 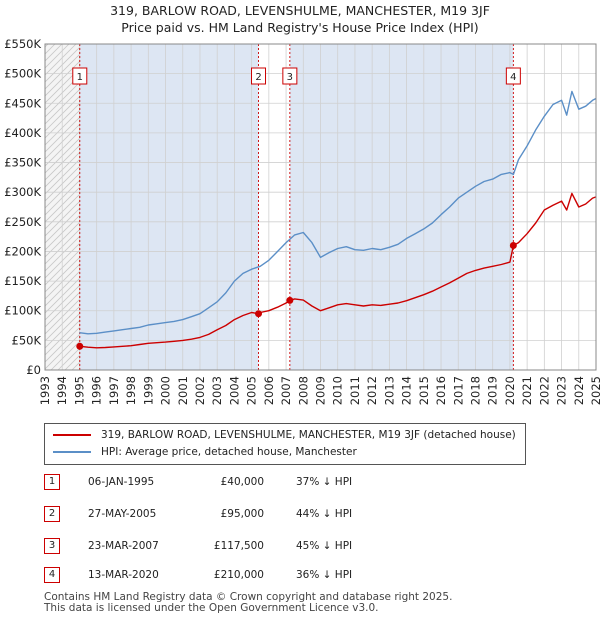 What do you see at coordinates (200, 390) in the screenshot?
I see `x-tick-label: 2002` at bounding box center [200, 390].